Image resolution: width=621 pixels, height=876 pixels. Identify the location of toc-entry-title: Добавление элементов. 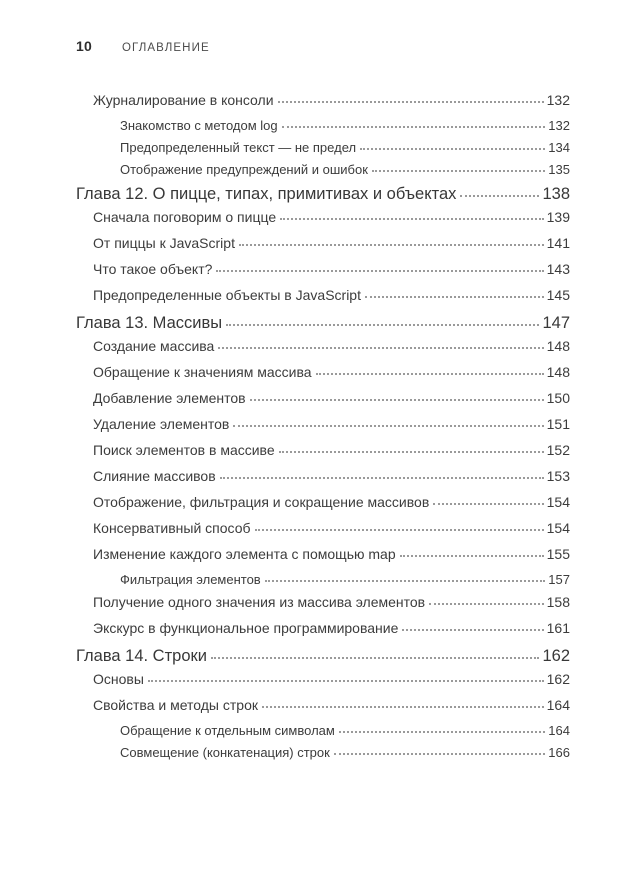
(169, 398).